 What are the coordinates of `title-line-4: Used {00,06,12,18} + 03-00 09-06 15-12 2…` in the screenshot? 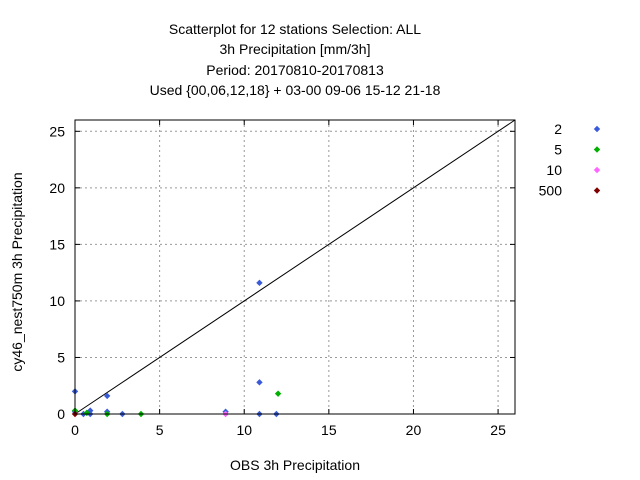 It's located at (295, 90).